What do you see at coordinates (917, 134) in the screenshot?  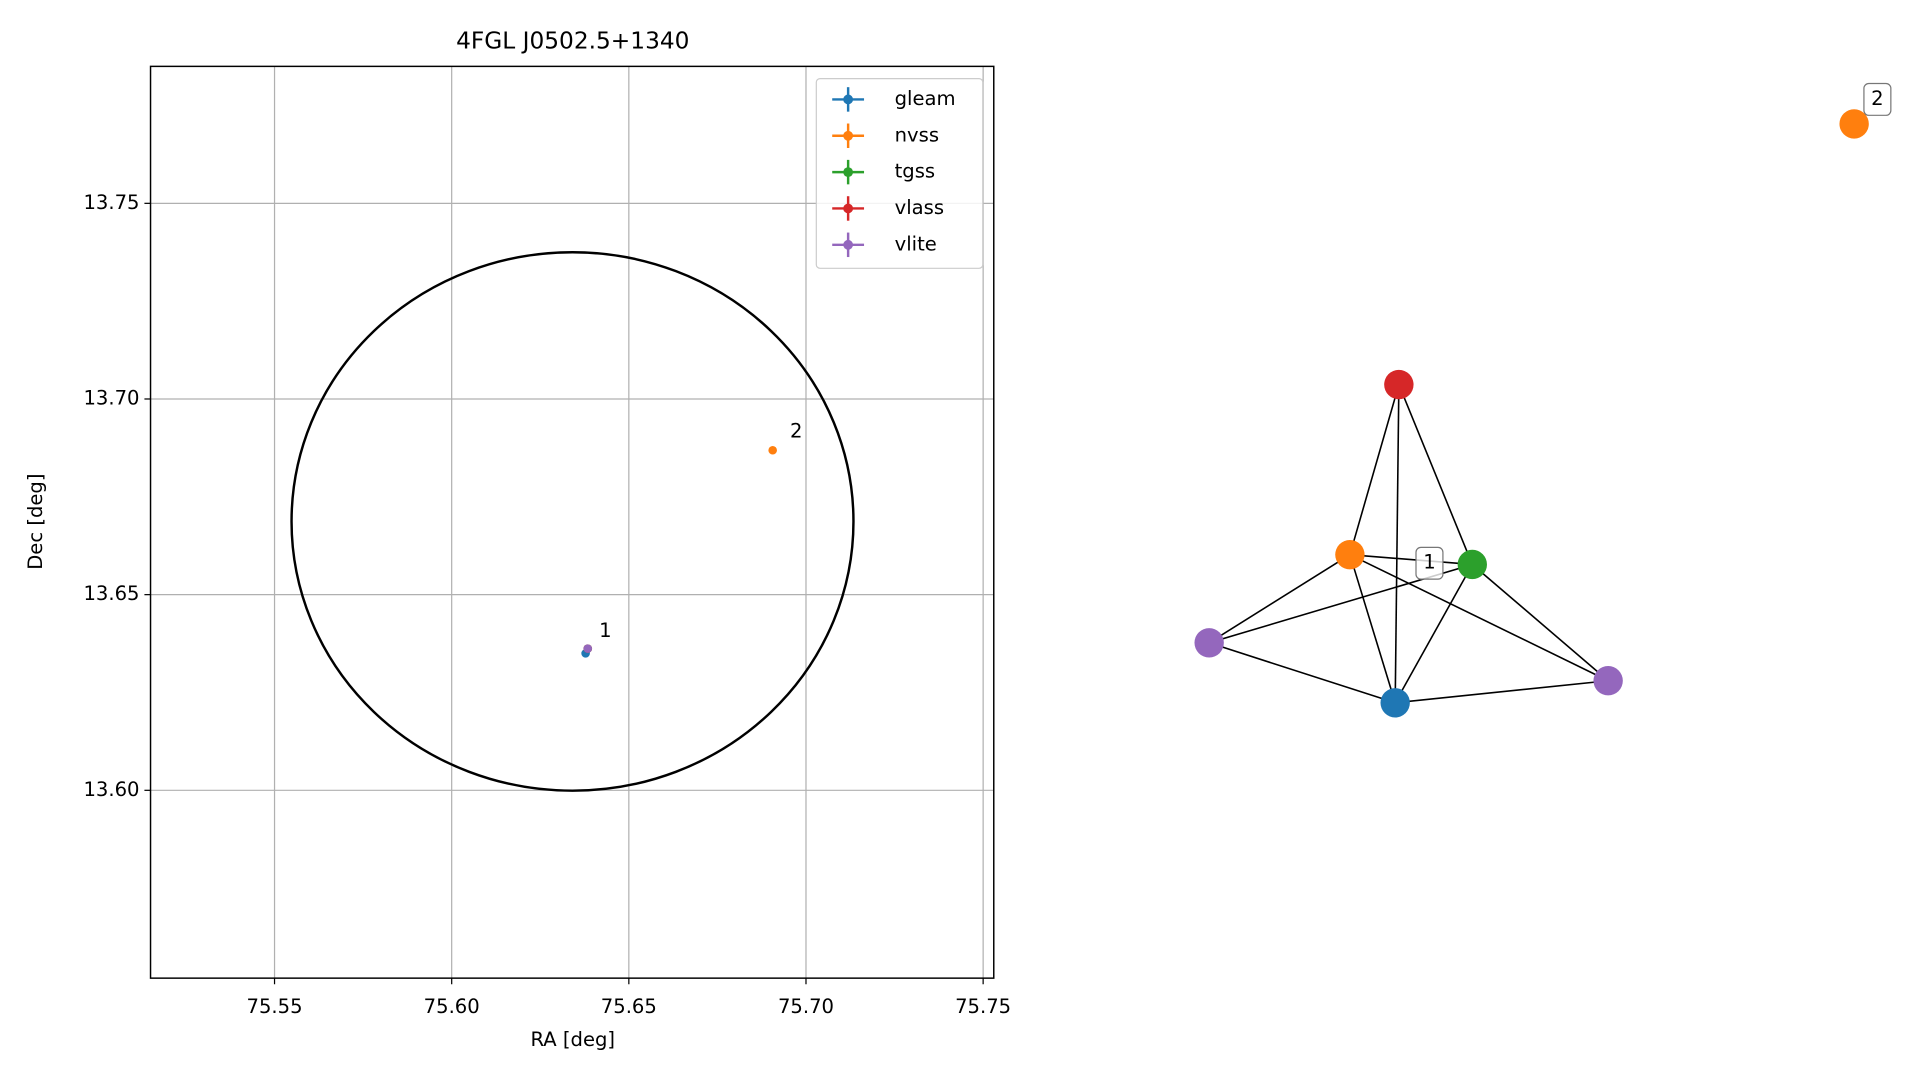 I see `legend-label: nvss` at bounding box center [917, 134].